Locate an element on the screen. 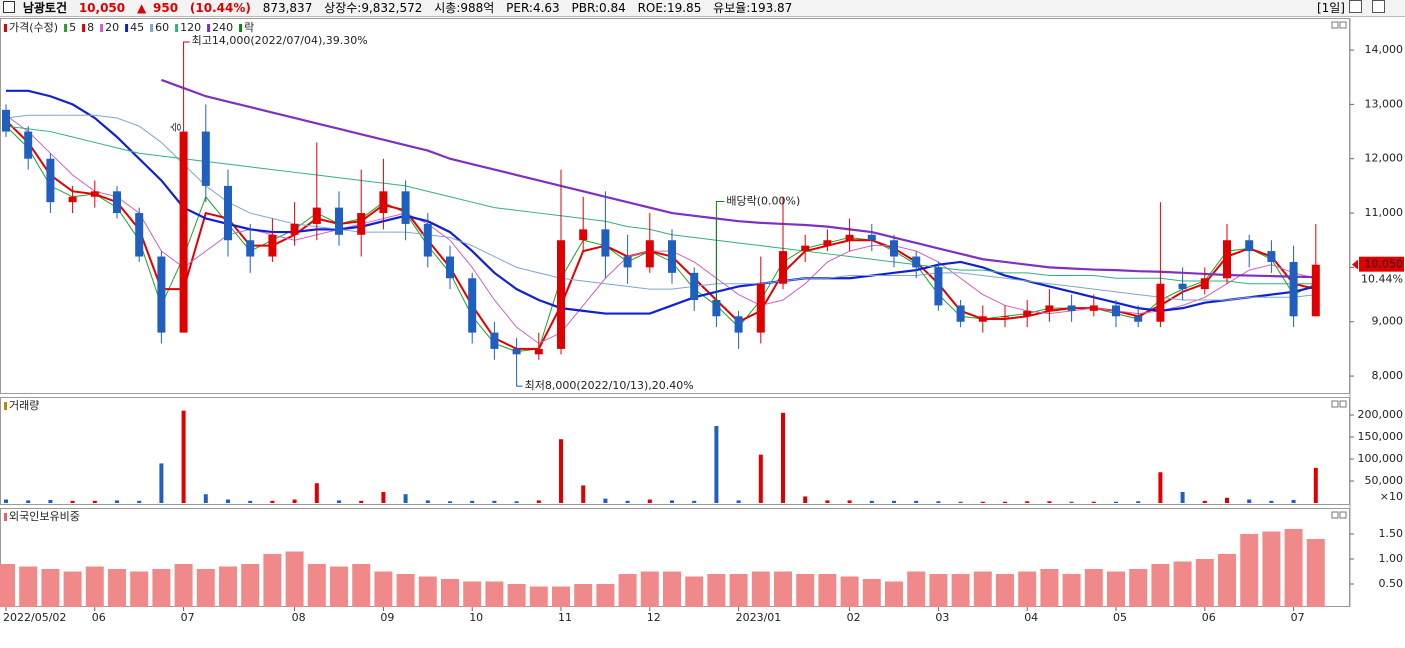  x-tick-label: 04 is located at coordinates (1031, 617).